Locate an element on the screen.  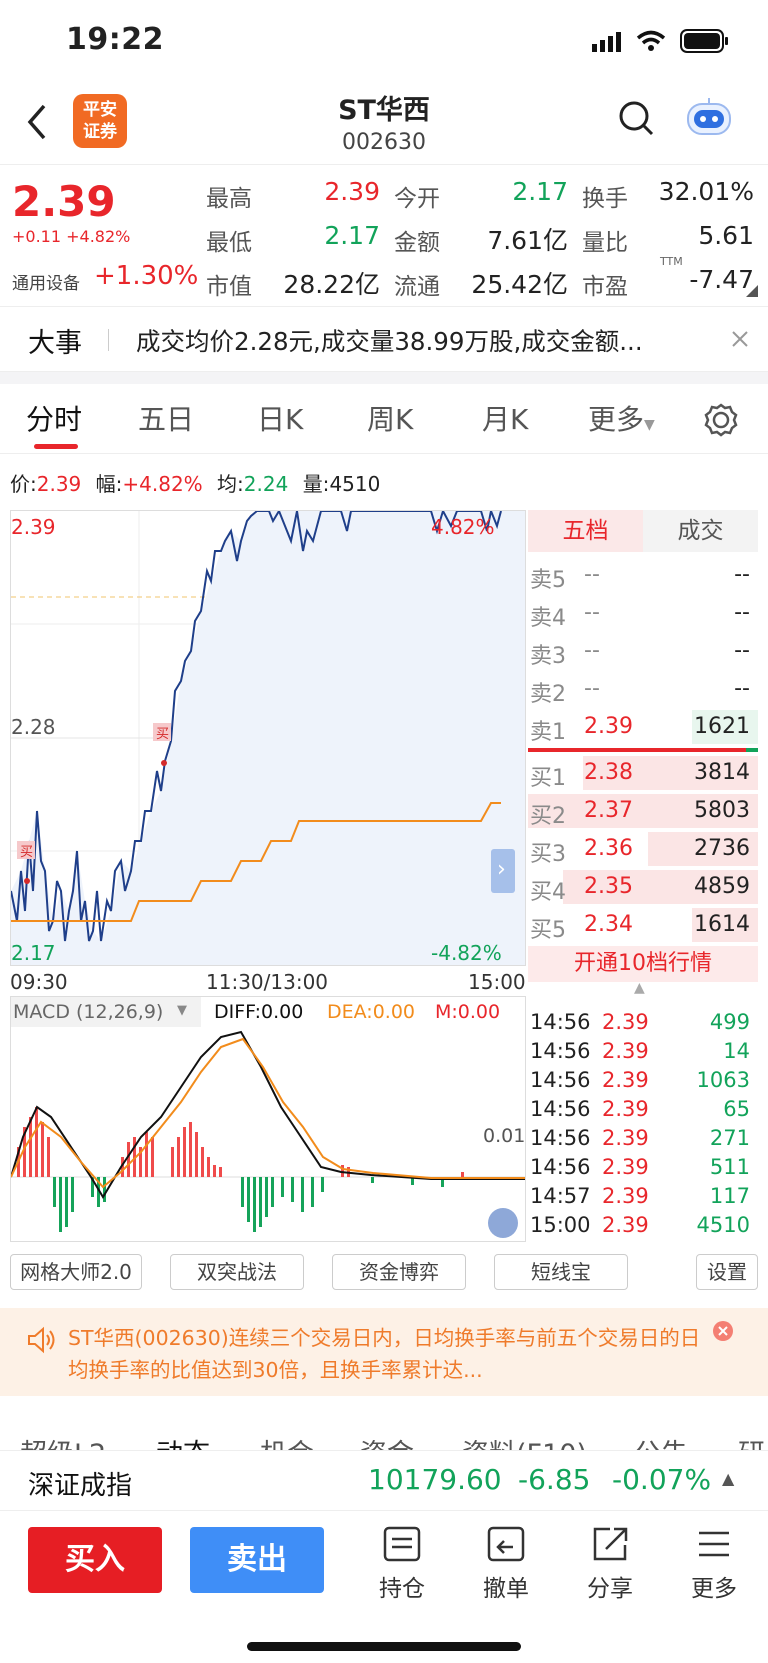
tab-underline is located at coordinates (56, 446).